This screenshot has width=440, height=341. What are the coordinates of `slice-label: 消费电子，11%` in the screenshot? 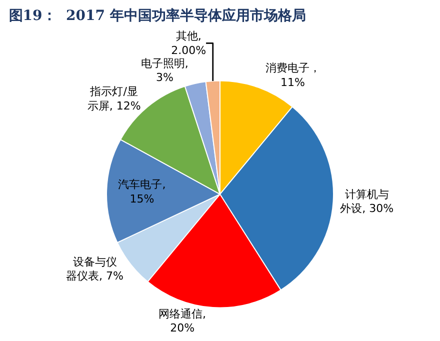 It's located at (292, 76).